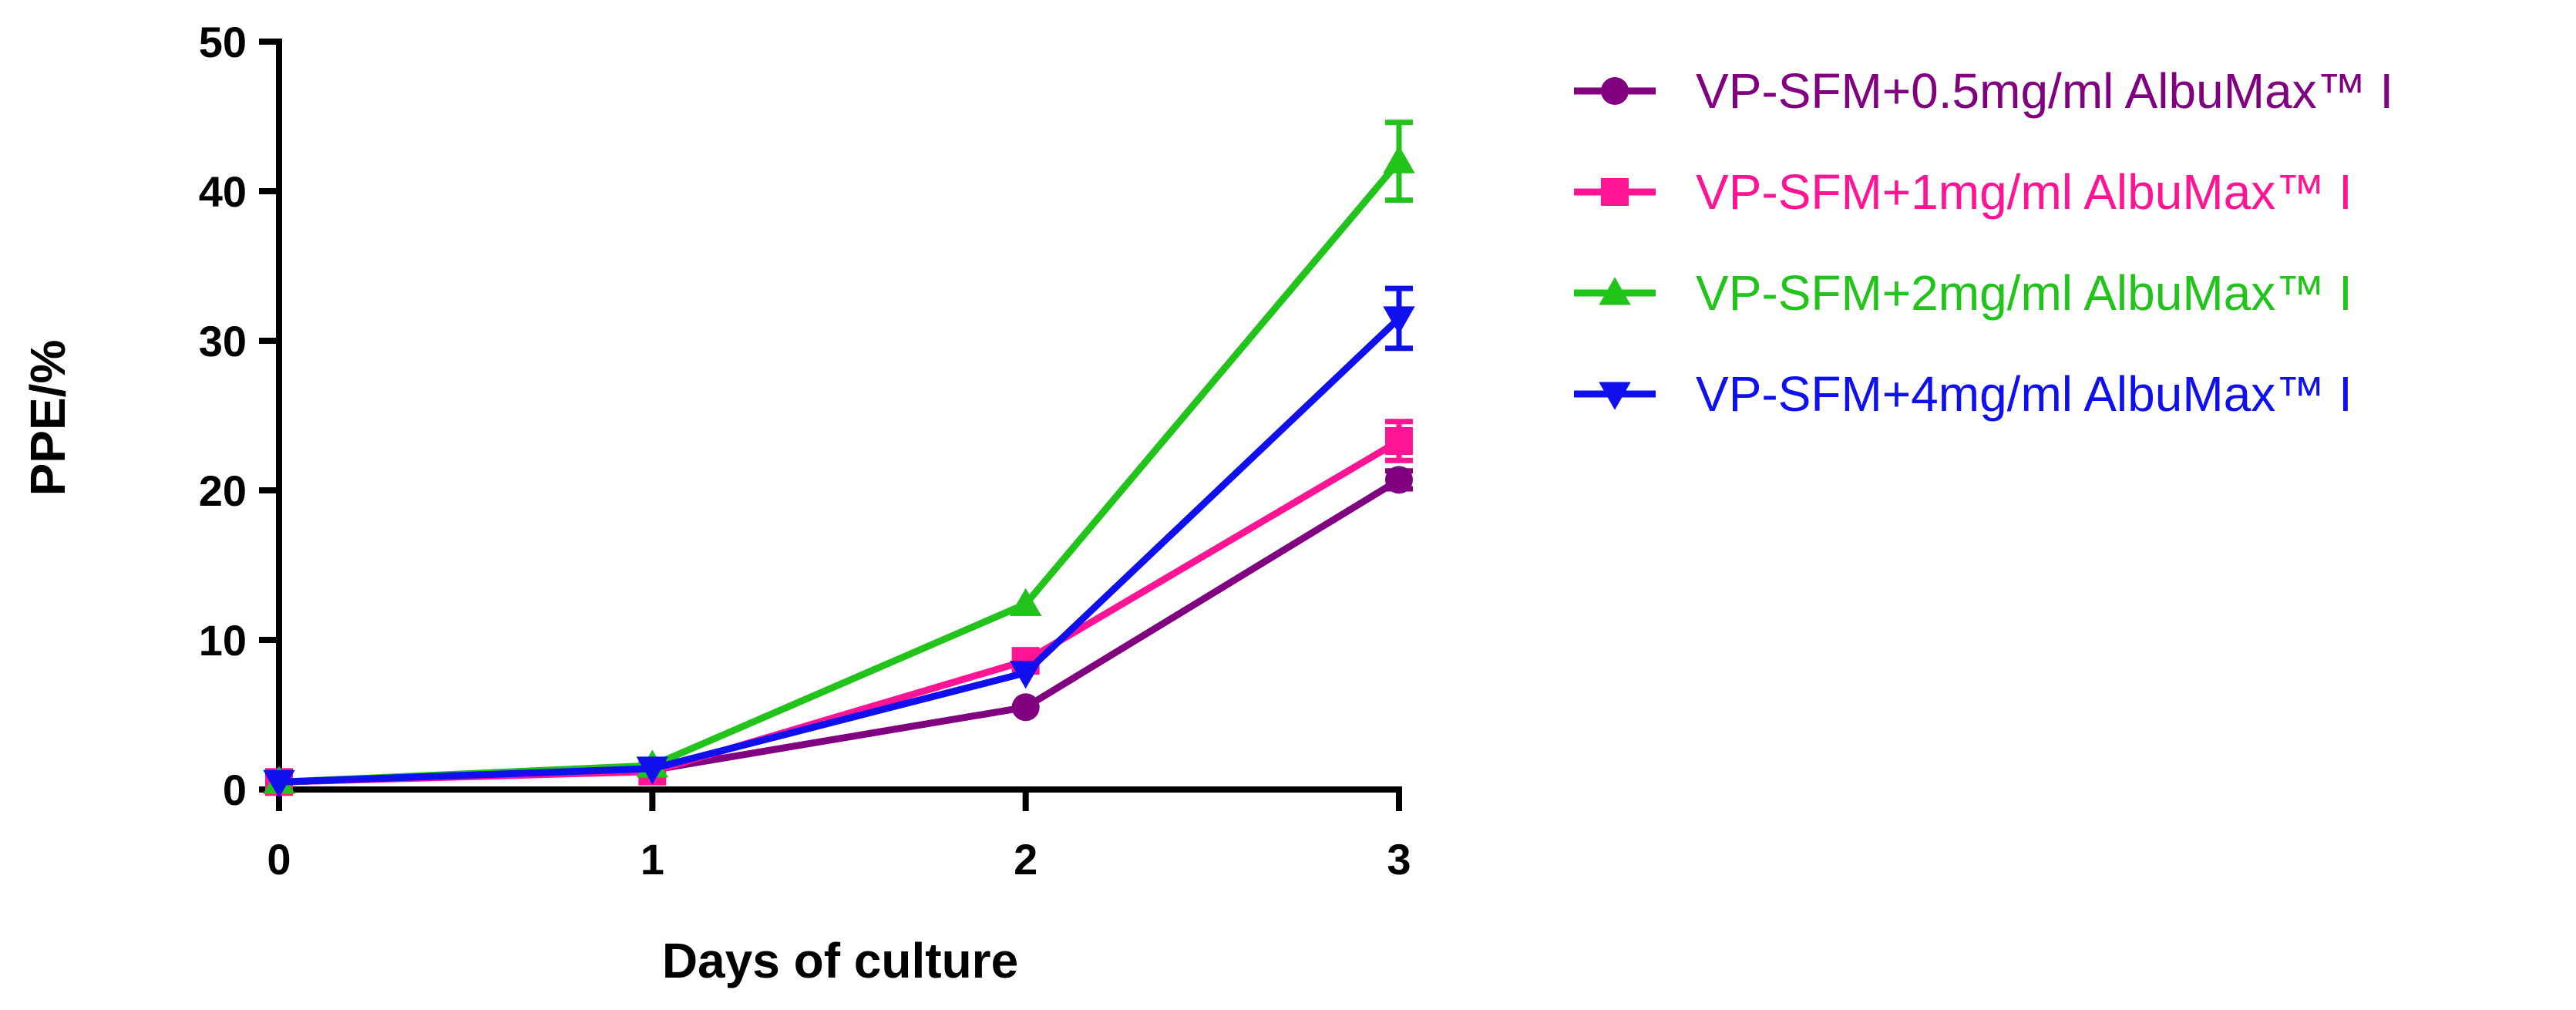 This screenshot has height=1010, width=2576. I want to click on x-axis-title: Days of culture, so click(840, 960).